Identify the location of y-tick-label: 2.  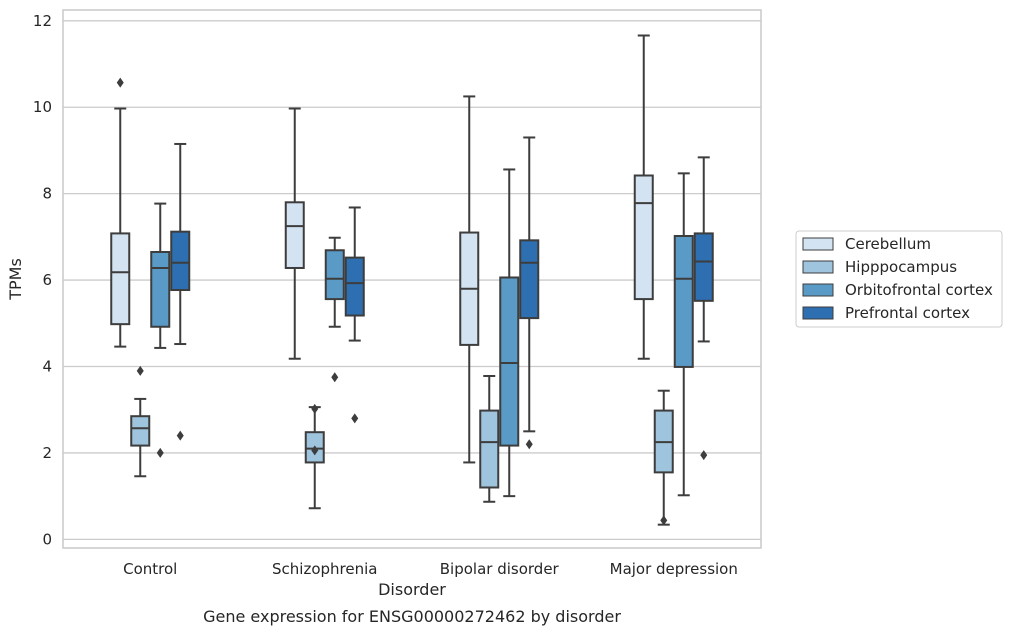
(47, 453).